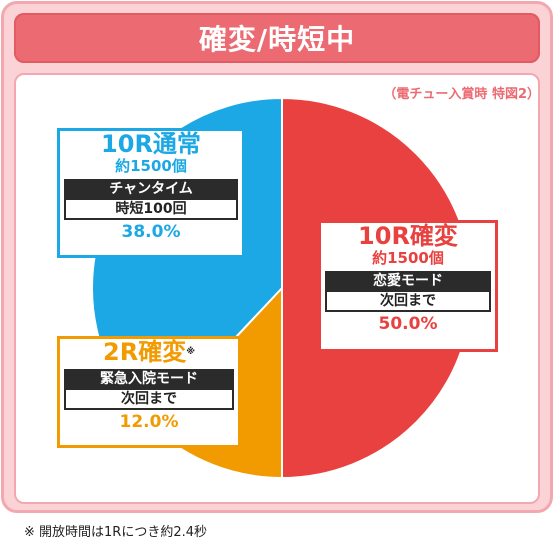 The image size is (560, 543). What do you see at coordinates (408, 236) in the screenshot?
I see `label-10r-kakuhen-name: 10R確変` at bounding box center [408, 236].